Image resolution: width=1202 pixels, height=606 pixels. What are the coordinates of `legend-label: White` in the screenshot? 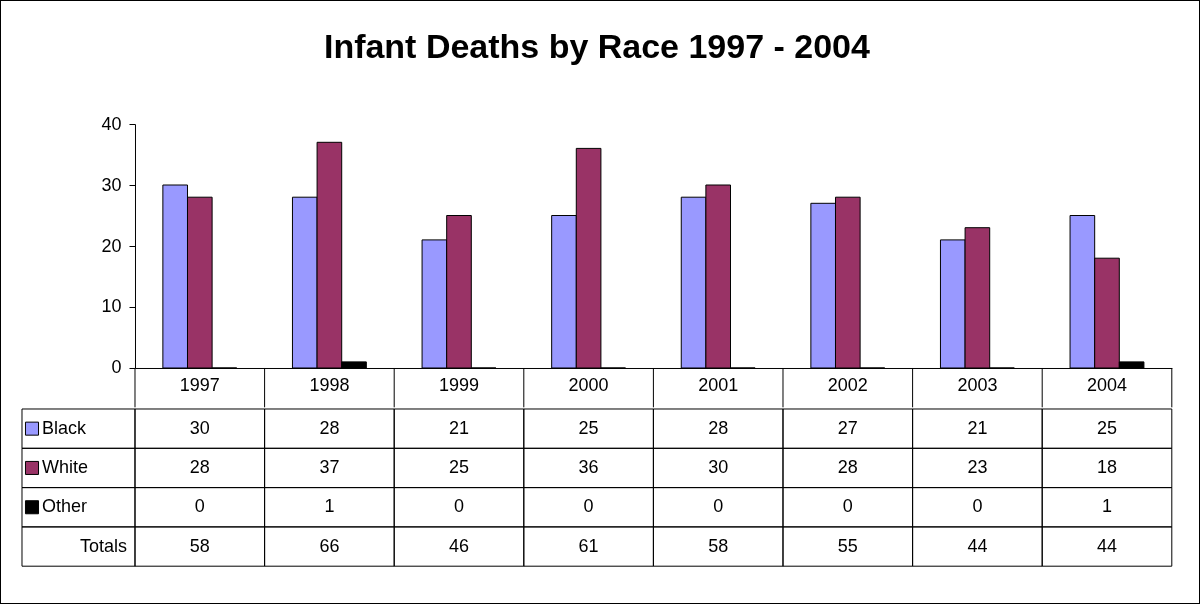 It's located at (65, 466).